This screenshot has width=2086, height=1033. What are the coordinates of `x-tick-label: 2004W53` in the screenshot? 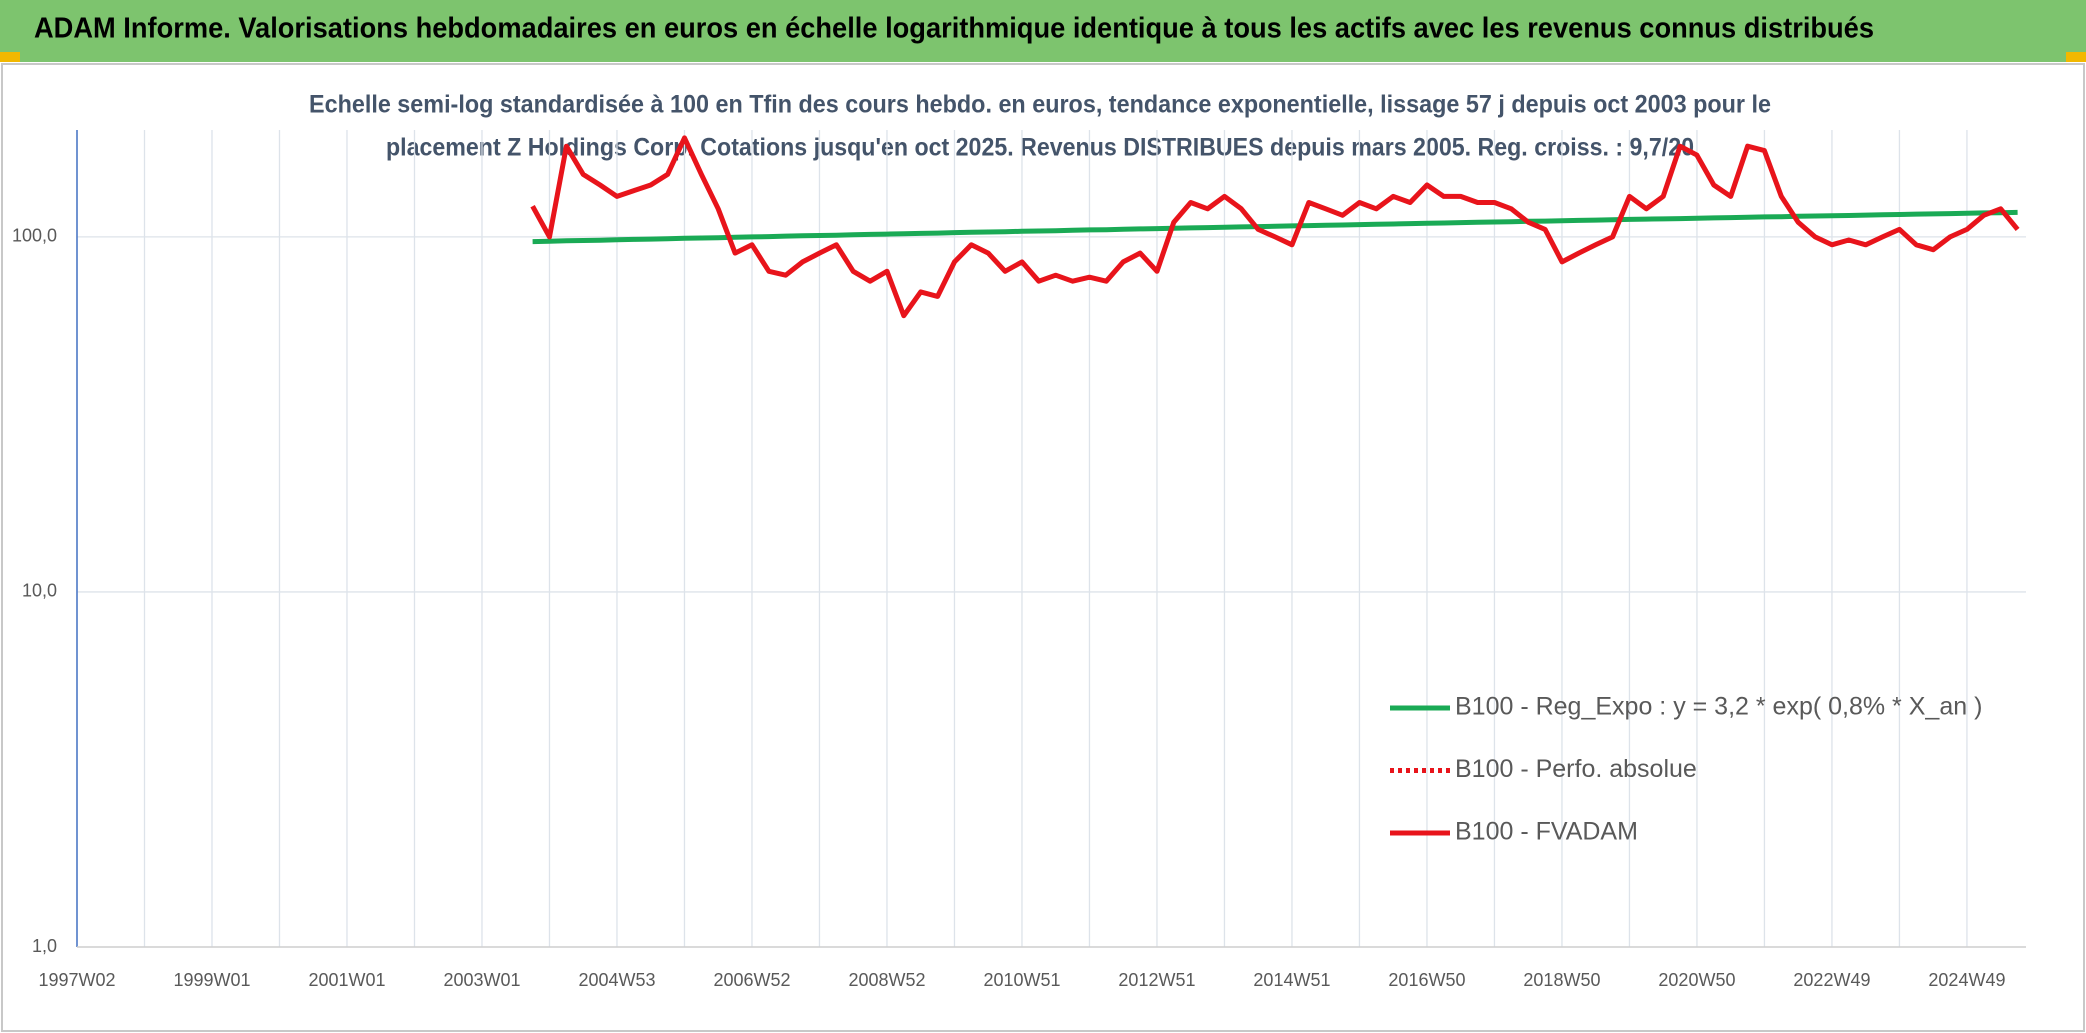 It's located at (616, 980).